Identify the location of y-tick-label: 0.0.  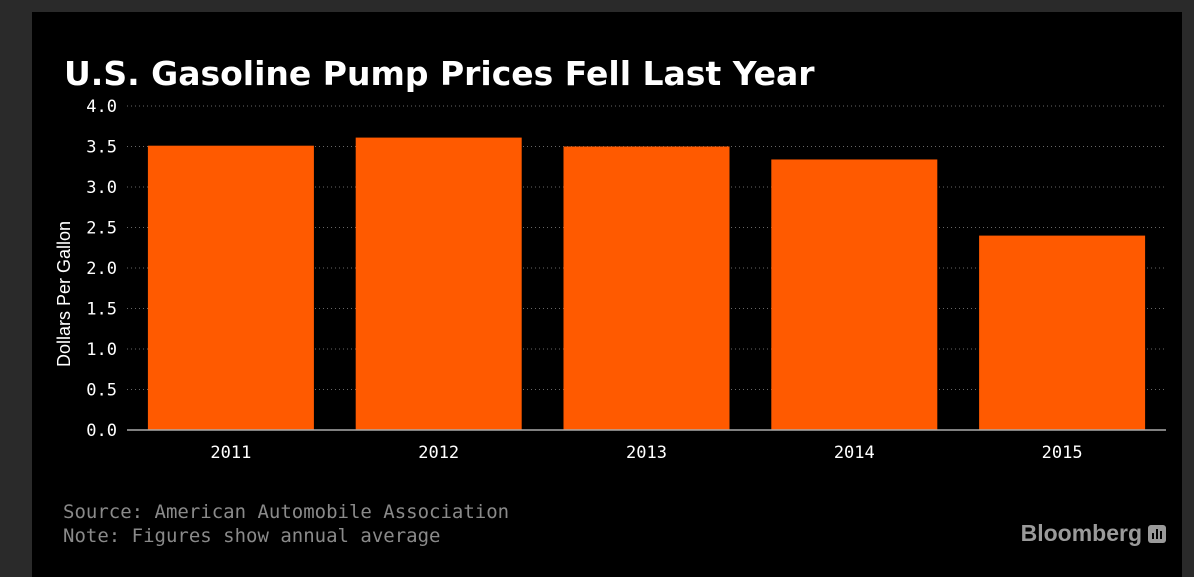
(101, 431).